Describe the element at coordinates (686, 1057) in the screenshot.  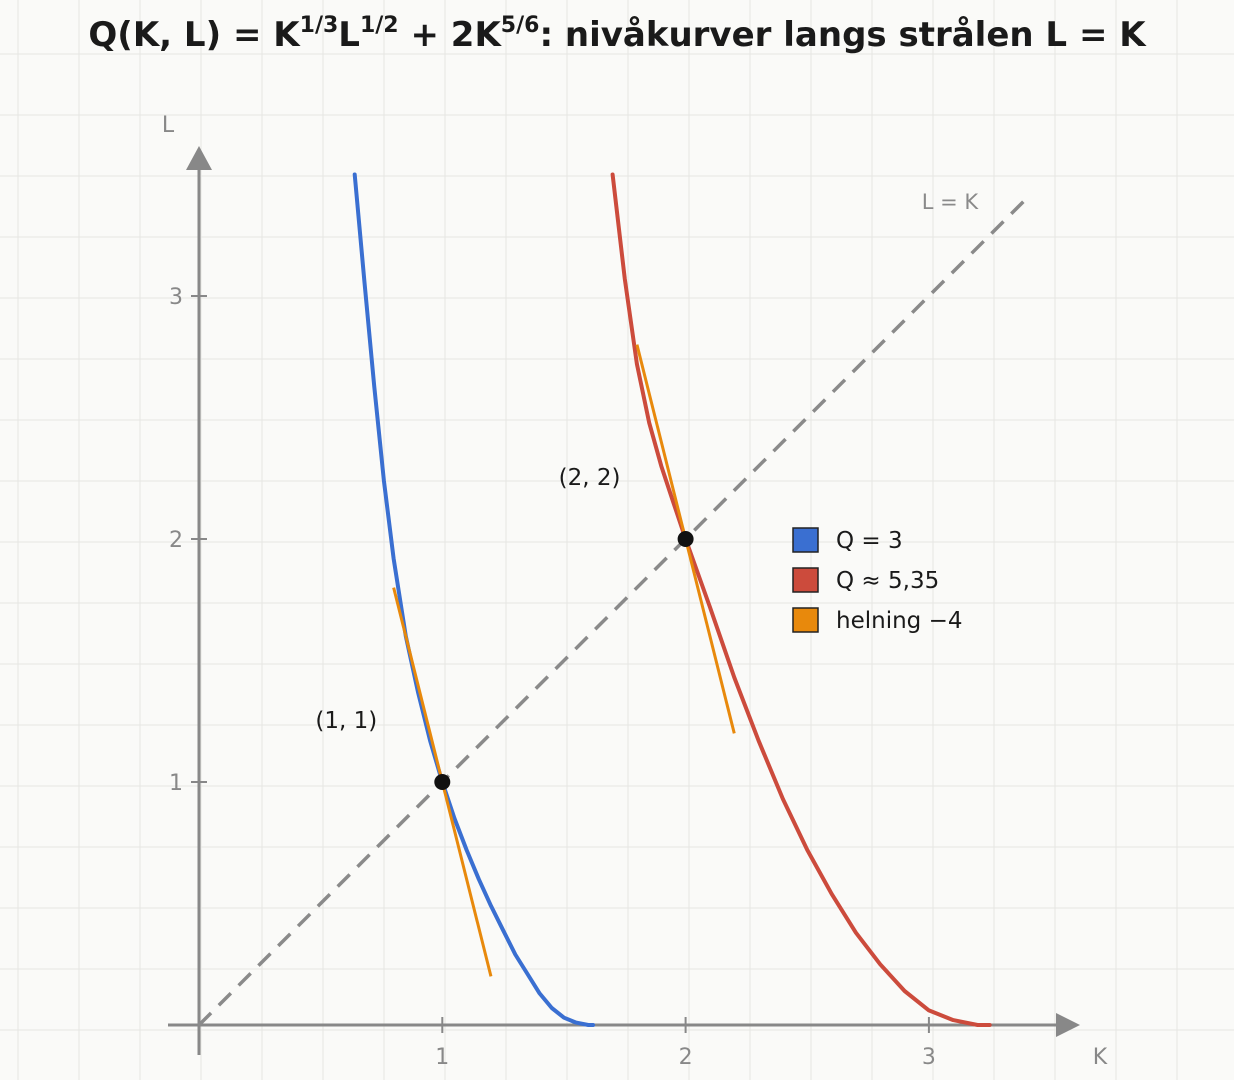
I see `x-tick-label: 2` at that location.